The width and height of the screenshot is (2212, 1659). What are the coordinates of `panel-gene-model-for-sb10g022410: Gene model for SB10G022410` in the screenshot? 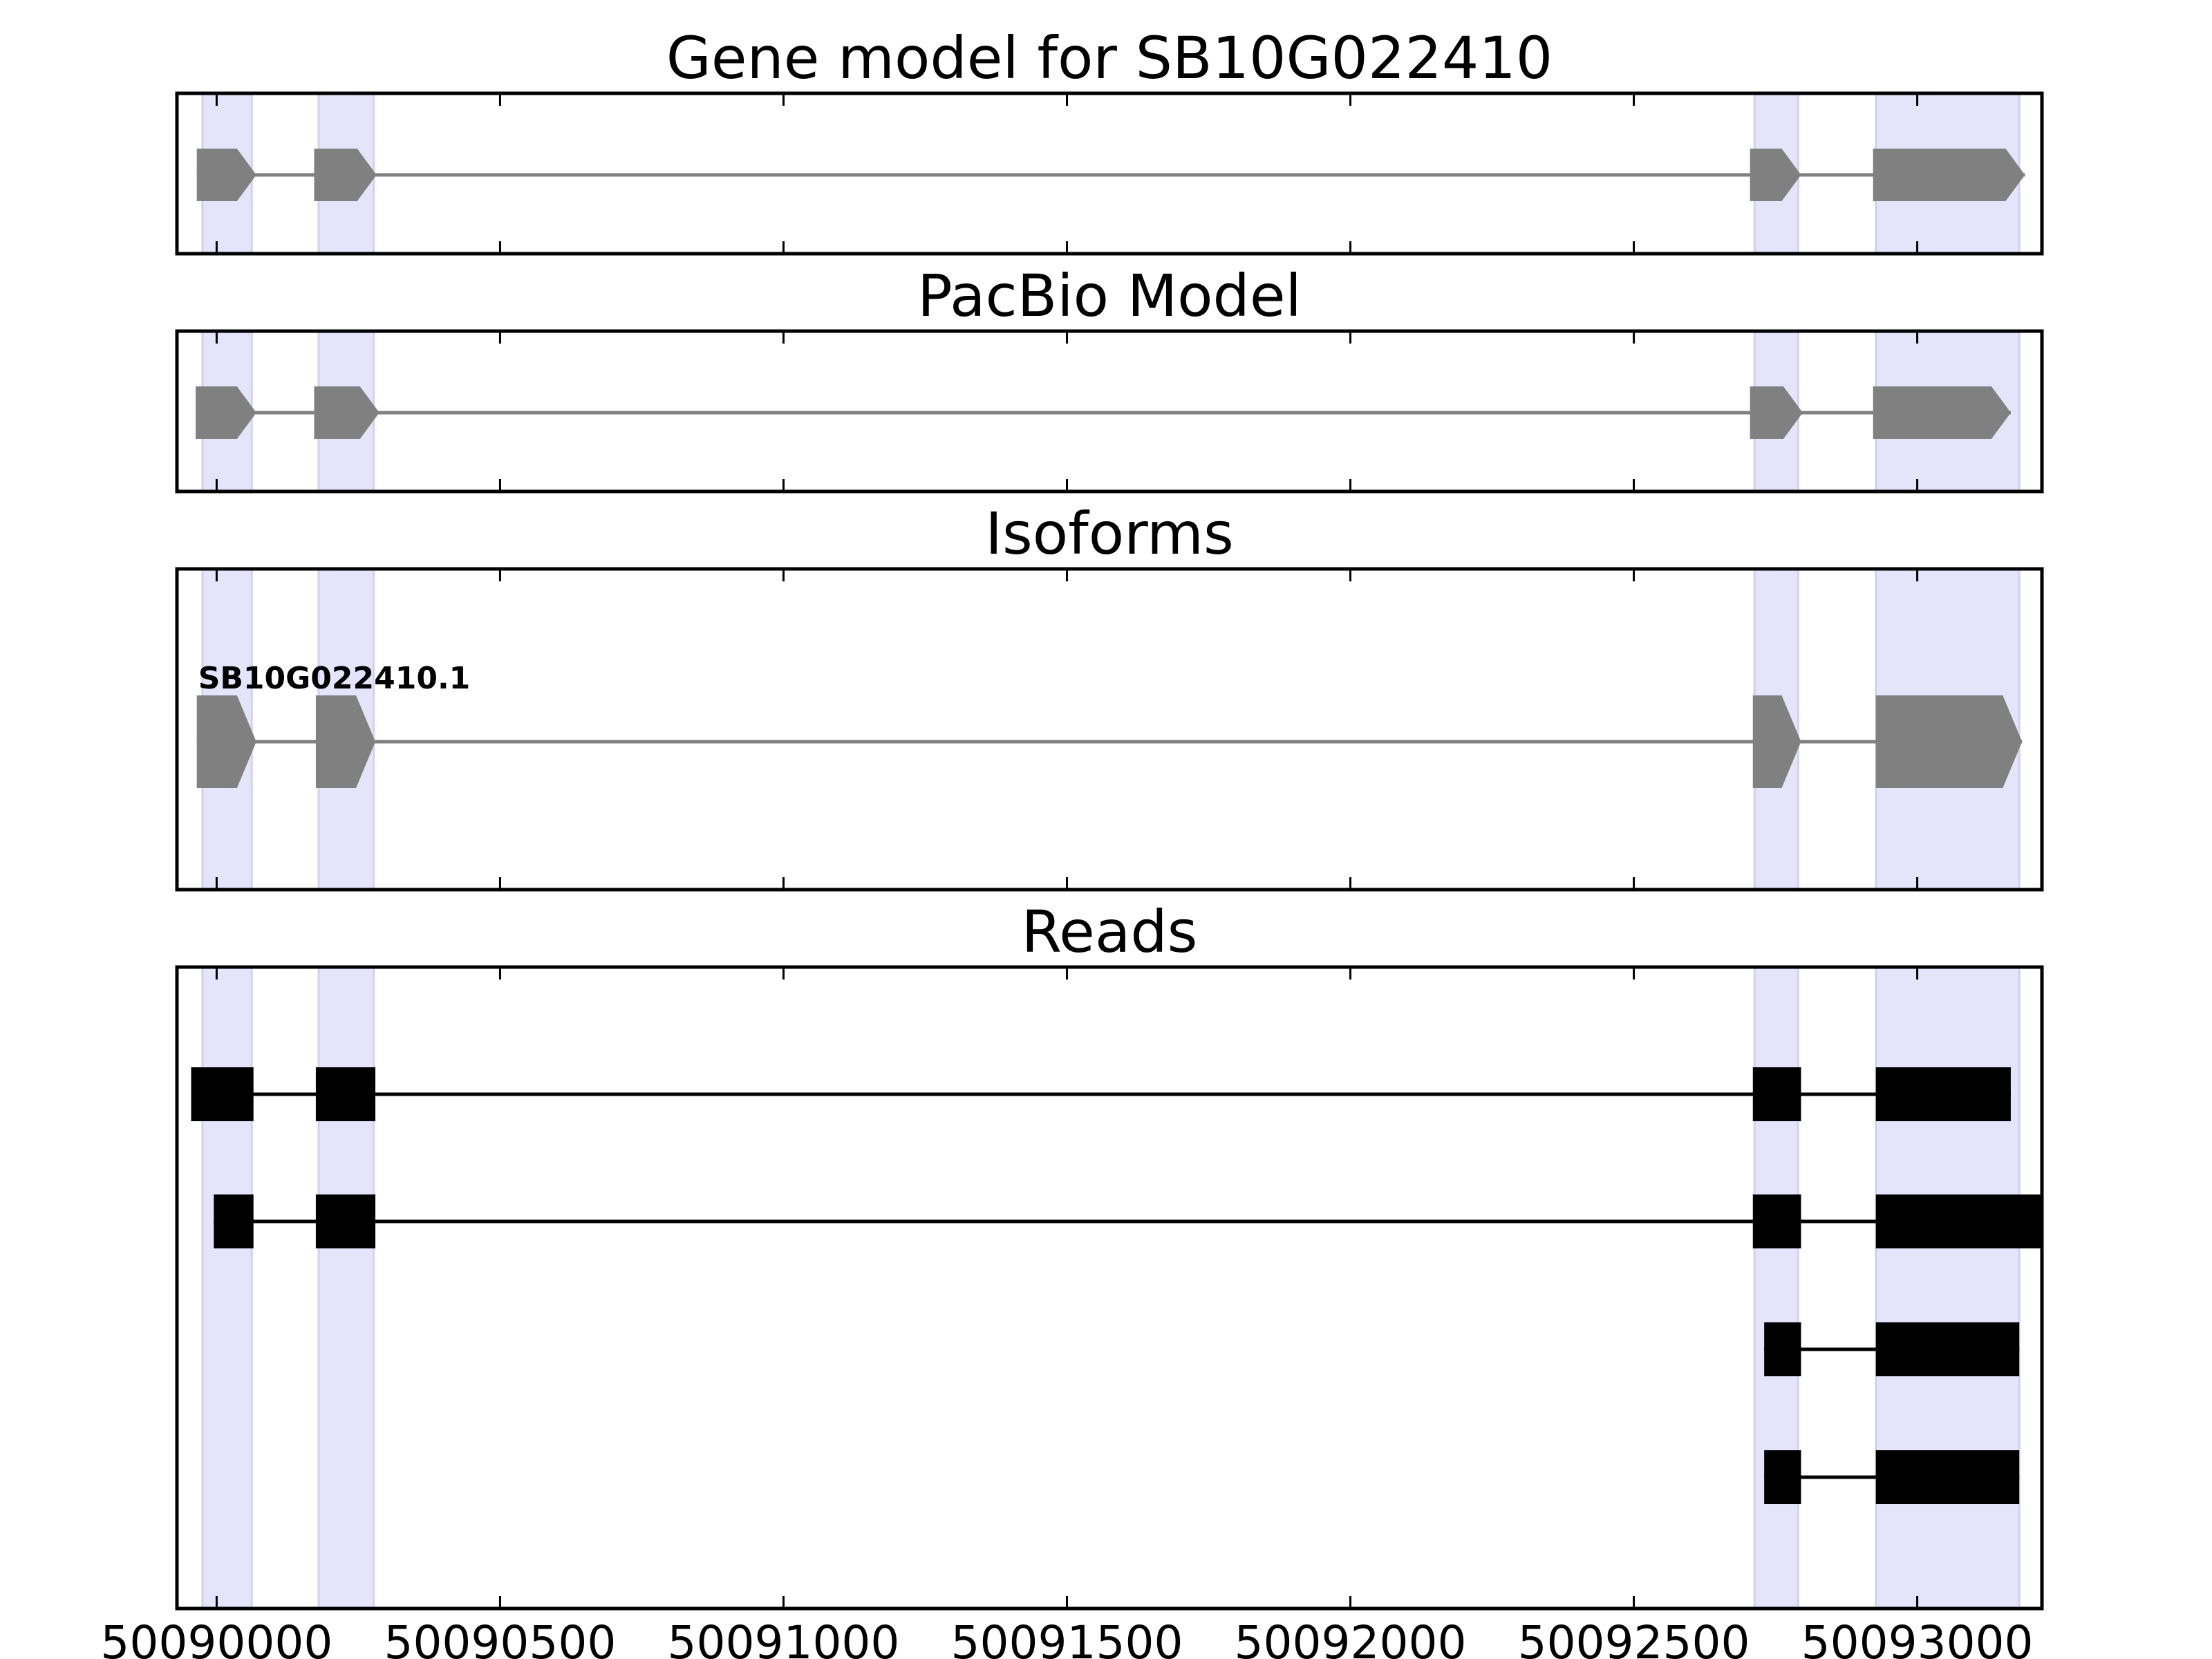 It's located at (1110, 140).